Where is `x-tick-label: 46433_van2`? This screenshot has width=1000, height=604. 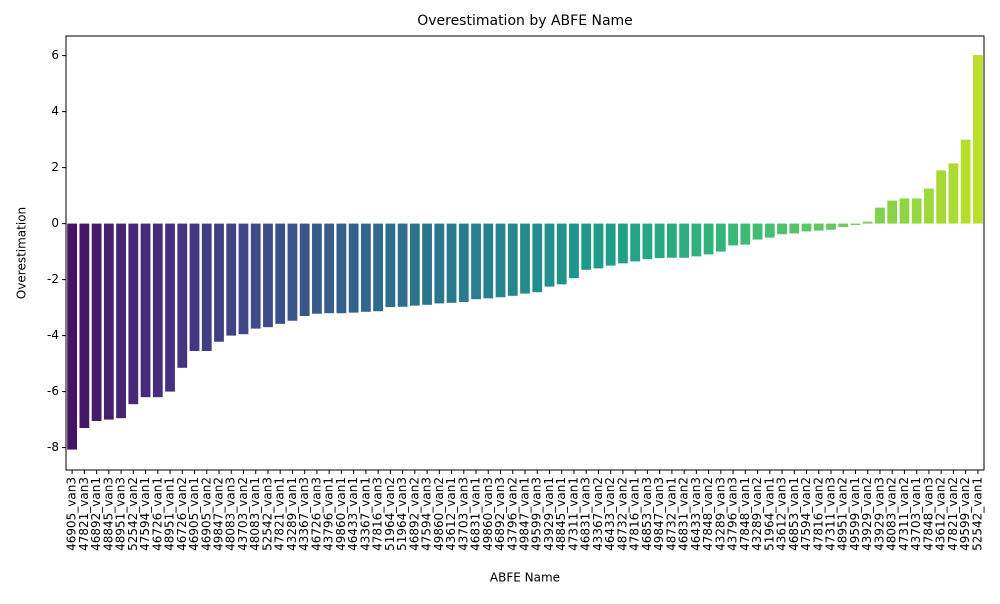 x-tick-label: 46433_van2 is located at coordinates (610, 514).